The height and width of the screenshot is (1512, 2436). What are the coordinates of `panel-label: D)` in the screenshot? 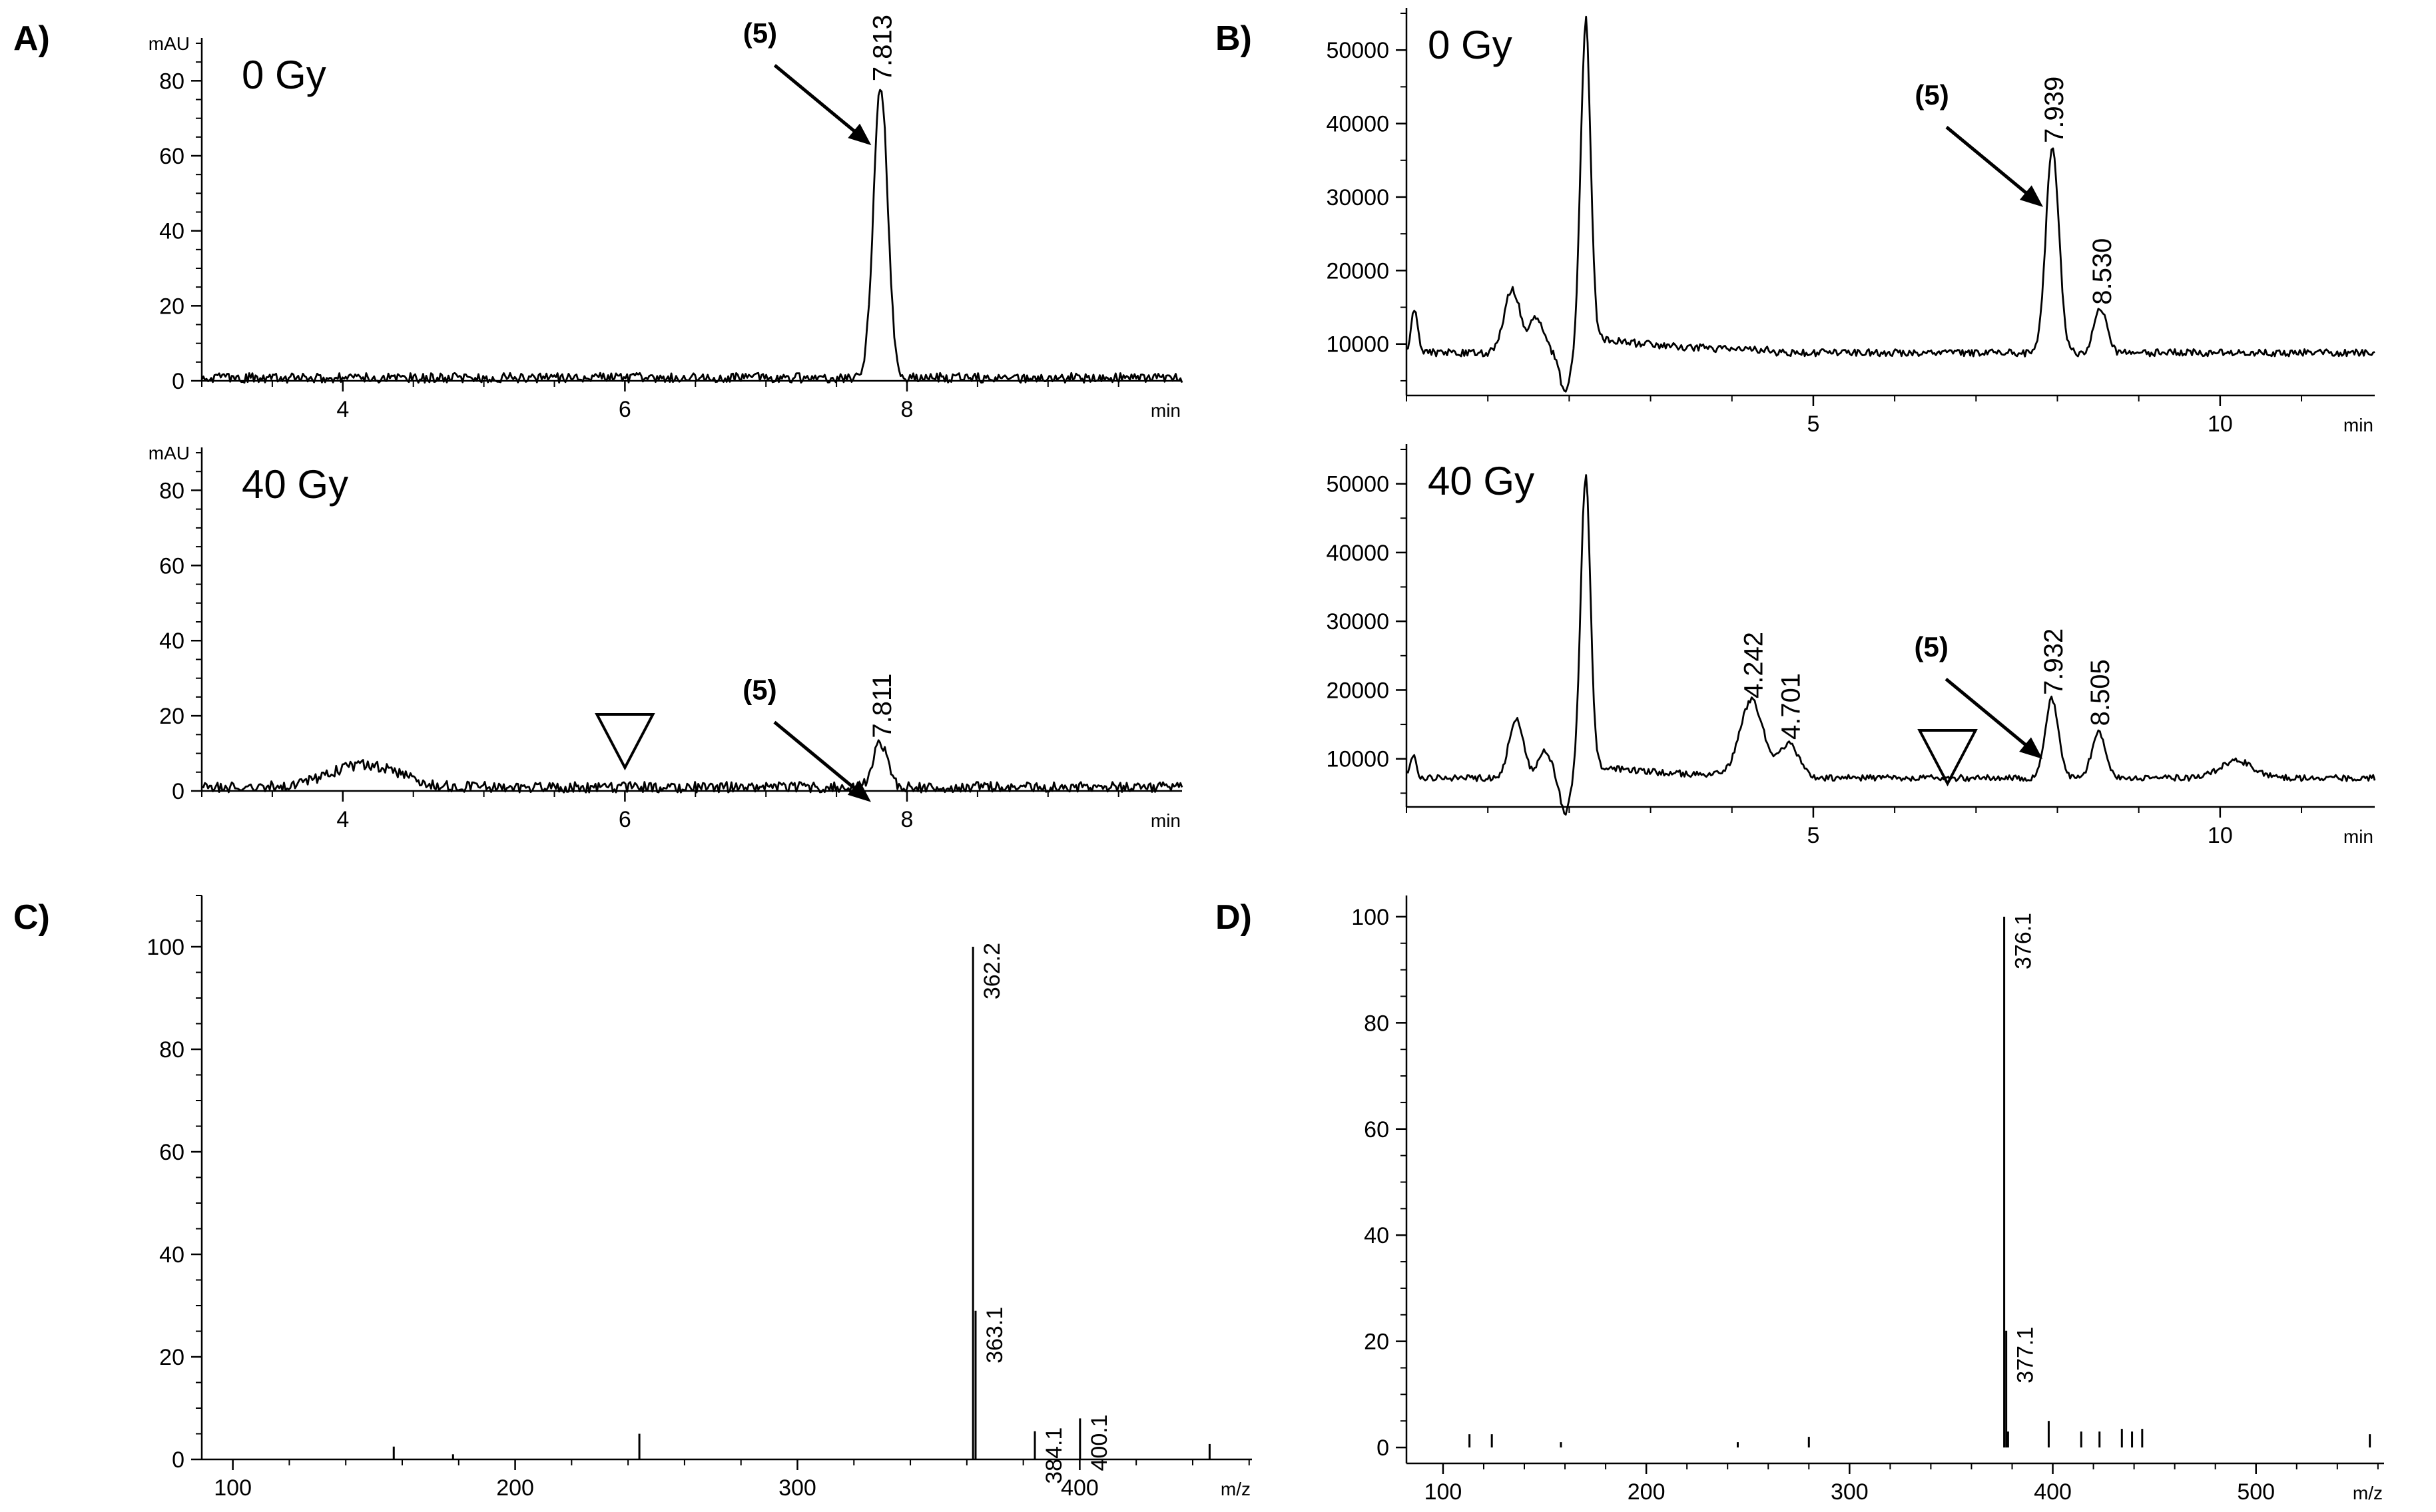 It's located at (1234, 917).